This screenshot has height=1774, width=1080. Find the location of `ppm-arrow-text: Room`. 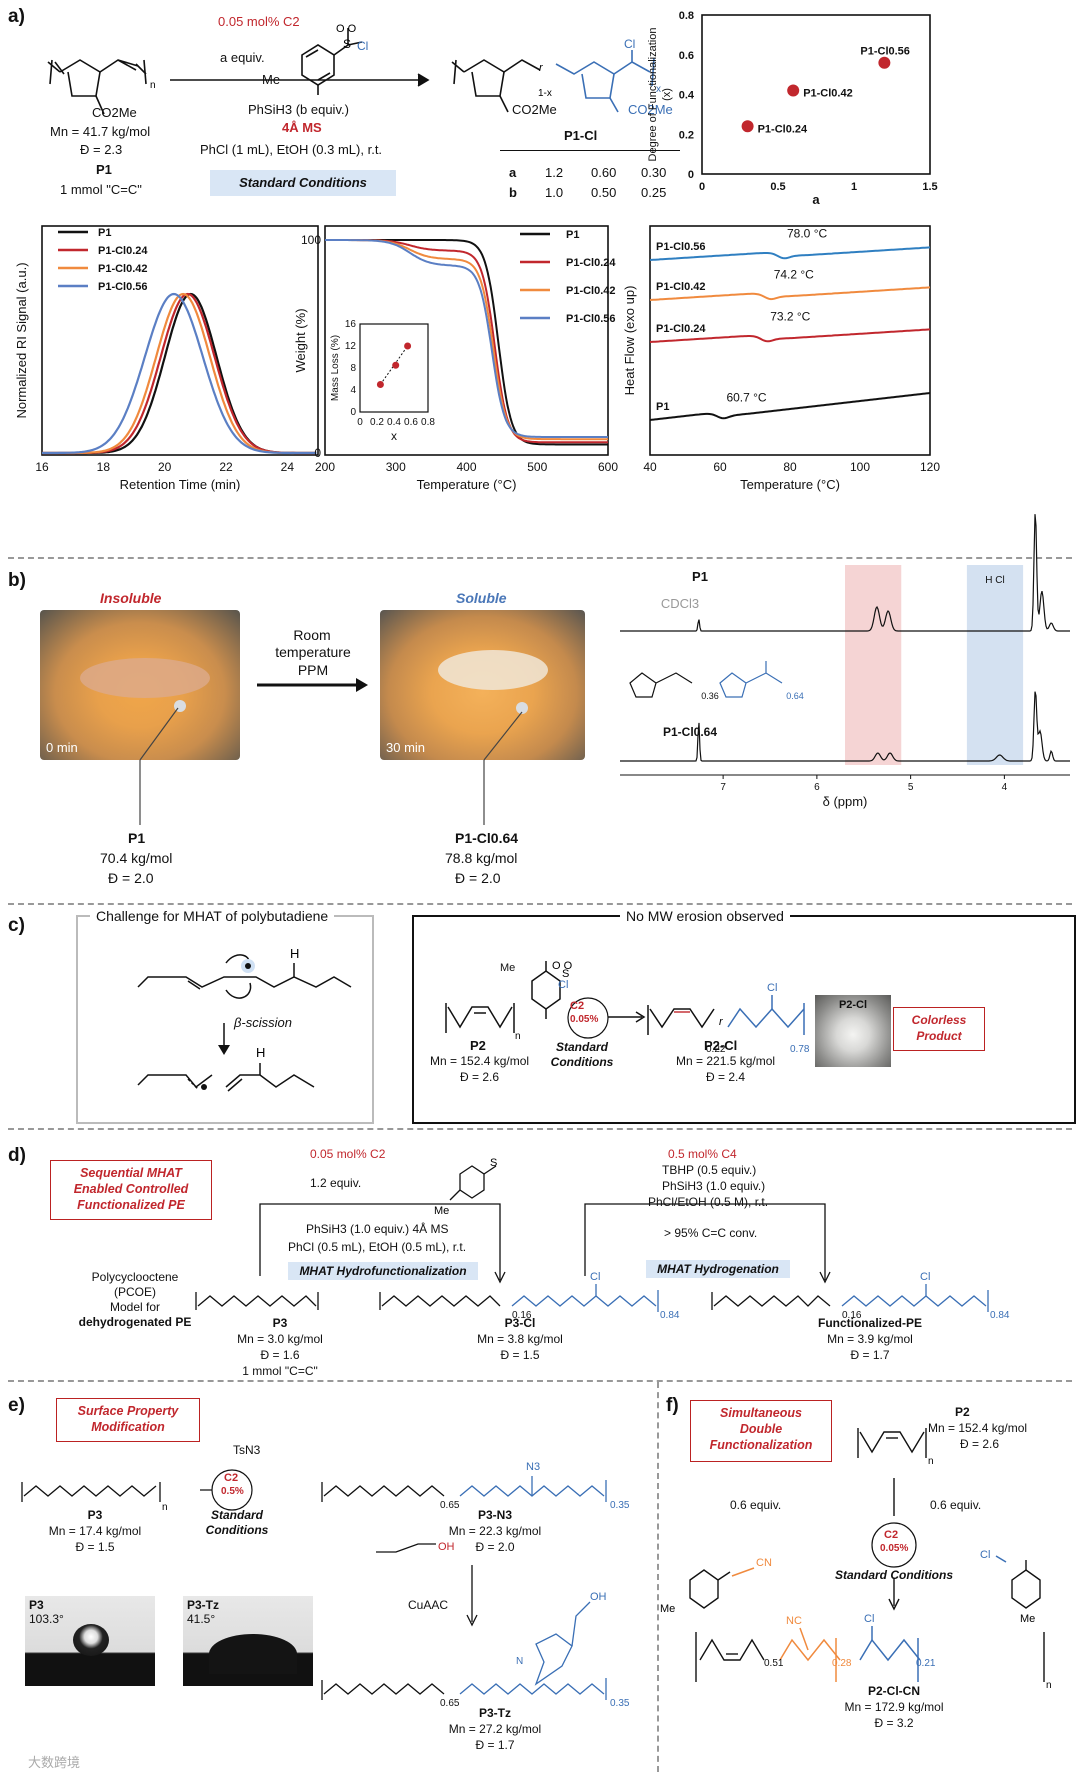

ppm-arrow-text: Room is located at coordinates (312, 635).